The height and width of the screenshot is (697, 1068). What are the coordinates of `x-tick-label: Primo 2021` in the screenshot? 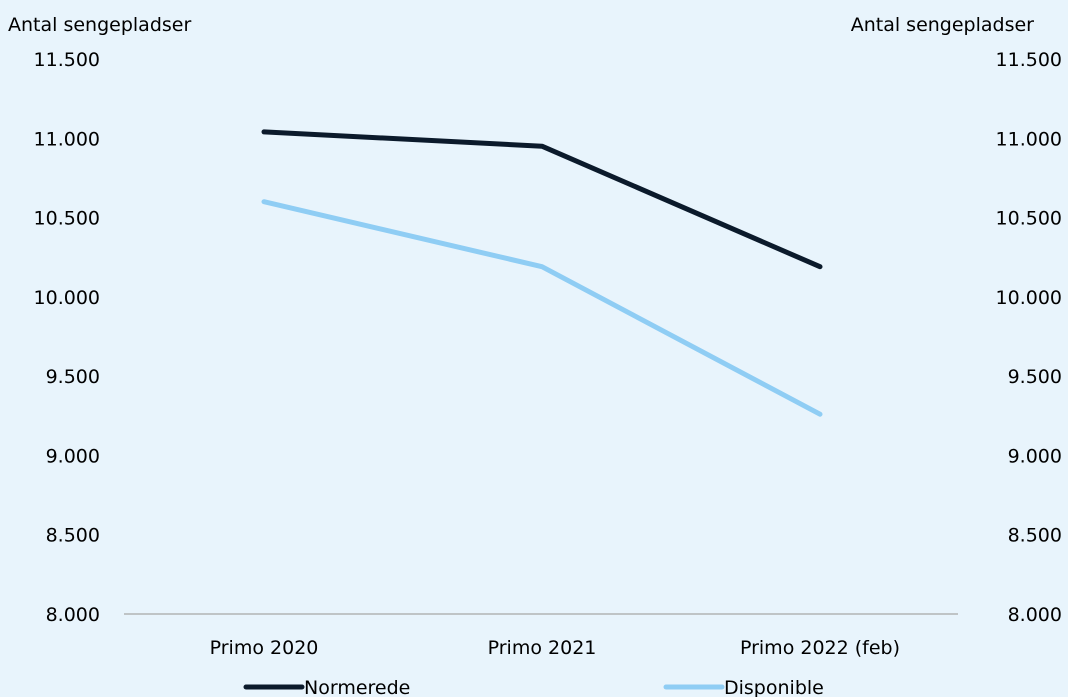 It's located at (542, 648).